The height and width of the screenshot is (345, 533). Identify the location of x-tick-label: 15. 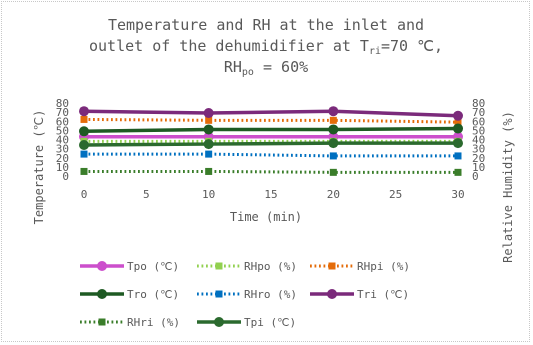
(270, 194).